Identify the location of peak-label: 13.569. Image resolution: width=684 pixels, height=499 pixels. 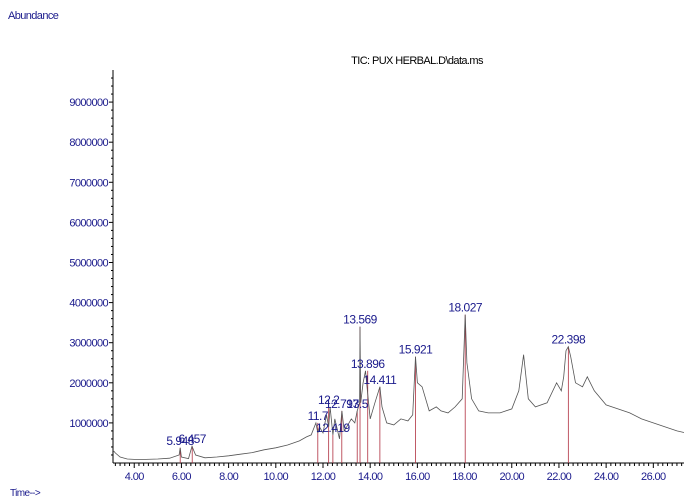
(360, 320).